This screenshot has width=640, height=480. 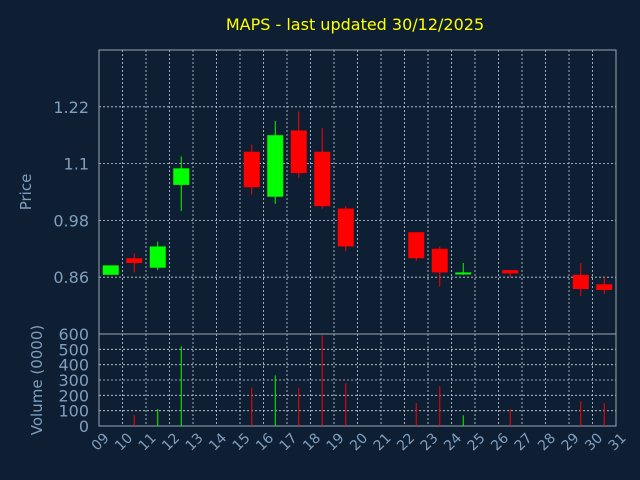 What do you see at coordinates (73, 334) in the screenshot?
I see `volume-y-tick-label: 600` at bounding box center [73, 334].